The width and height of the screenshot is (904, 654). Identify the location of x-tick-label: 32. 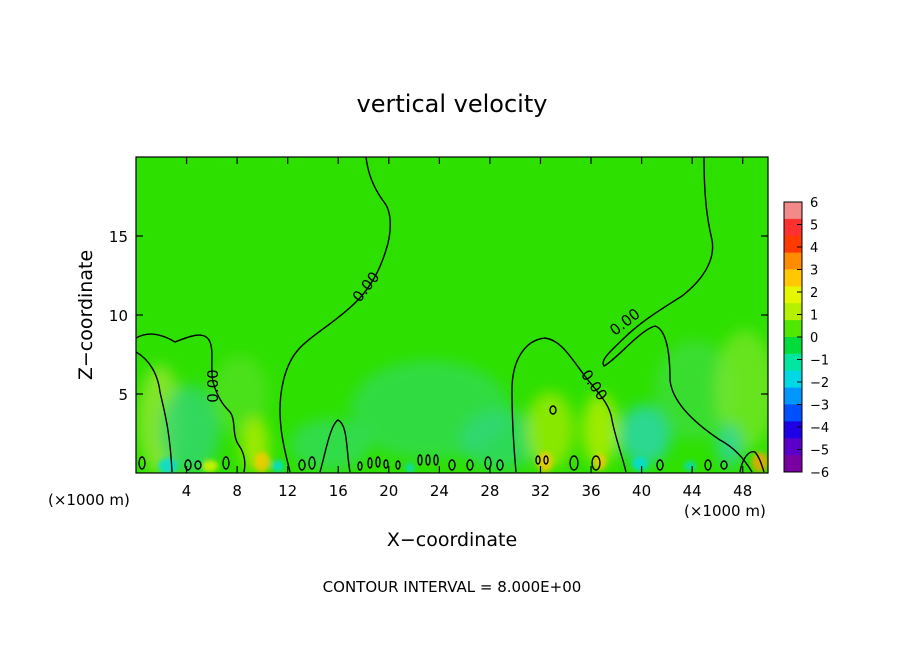
(540, 491).